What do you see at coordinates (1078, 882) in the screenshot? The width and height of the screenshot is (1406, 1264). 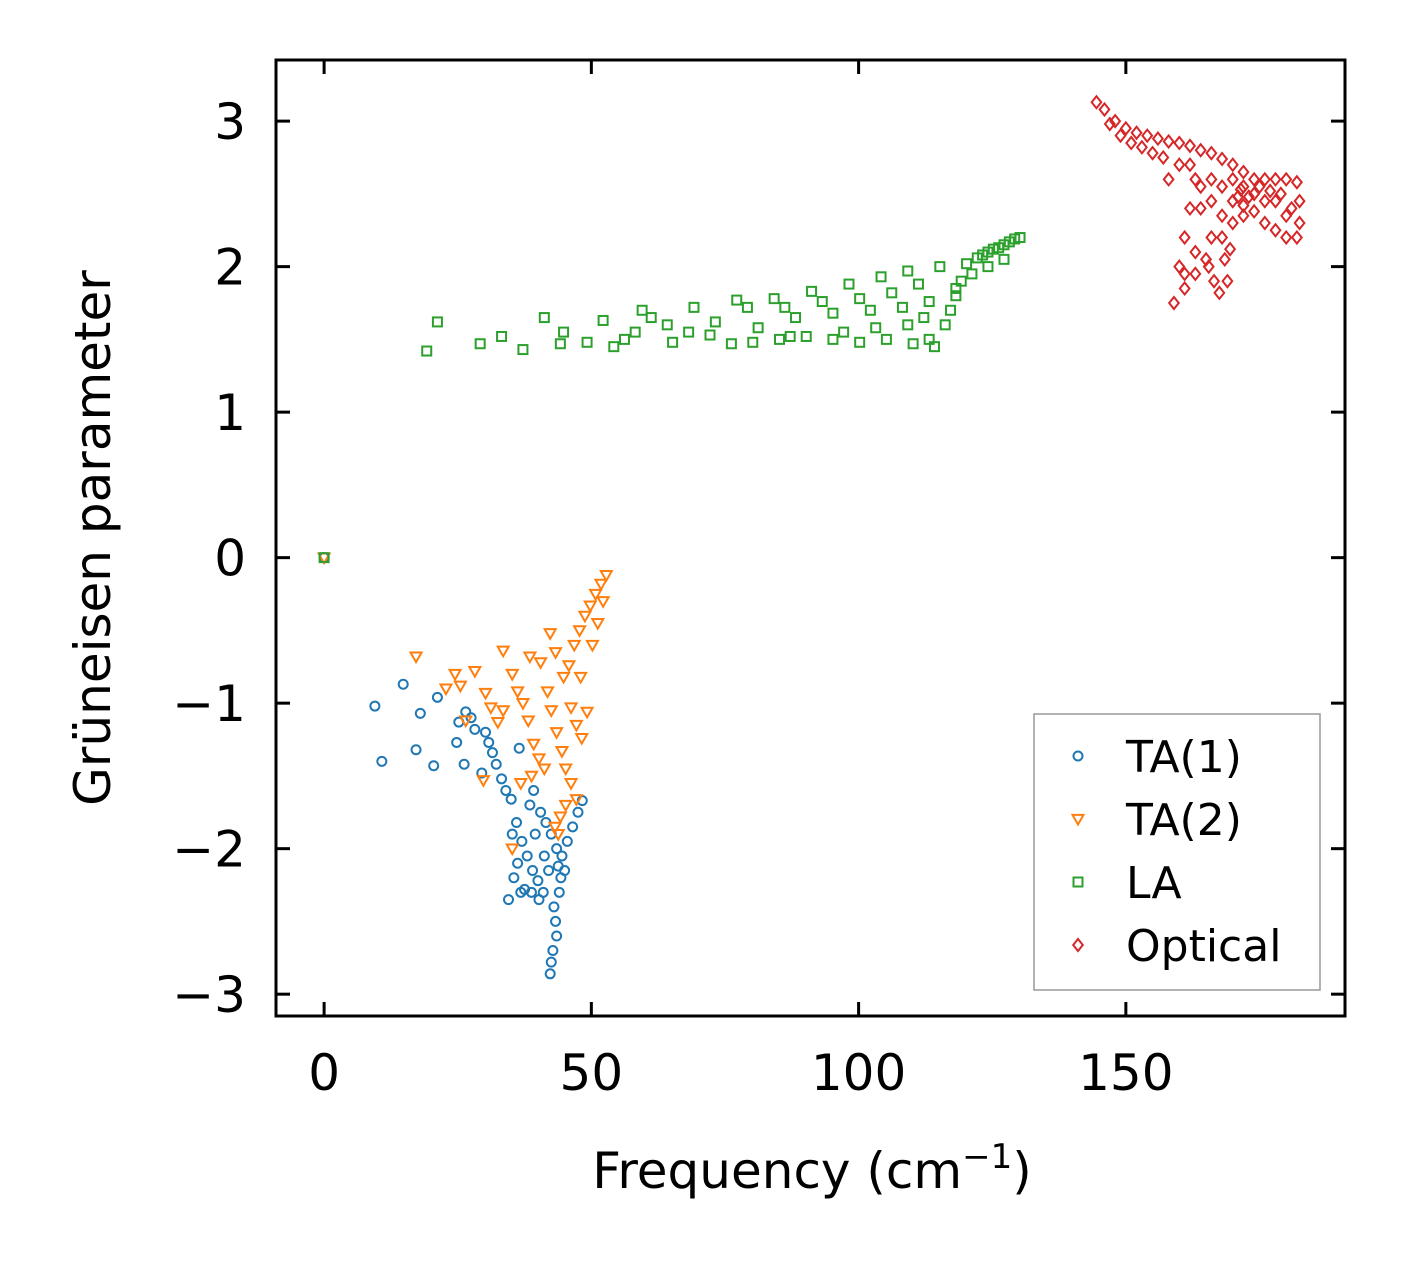 I see `legend-marker-la` at bounding box center [1078, 882].